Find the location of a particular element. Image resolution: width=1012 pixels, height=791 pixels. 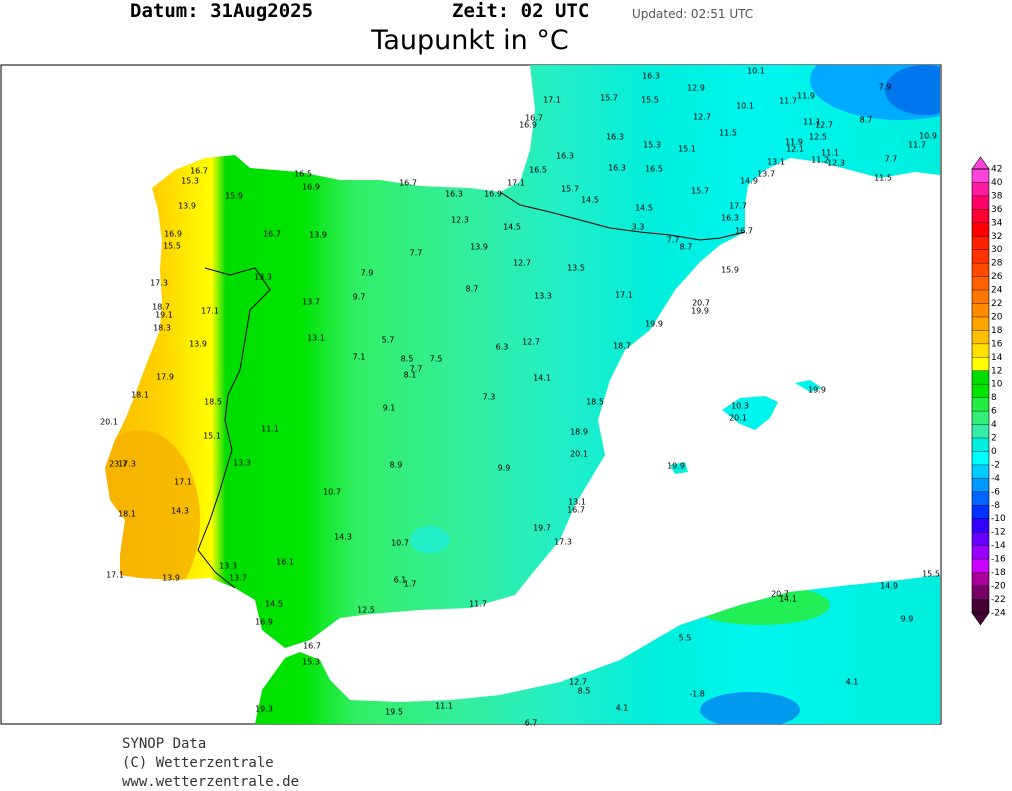

station-value: 16.3 is located at coordinates (565, 156).